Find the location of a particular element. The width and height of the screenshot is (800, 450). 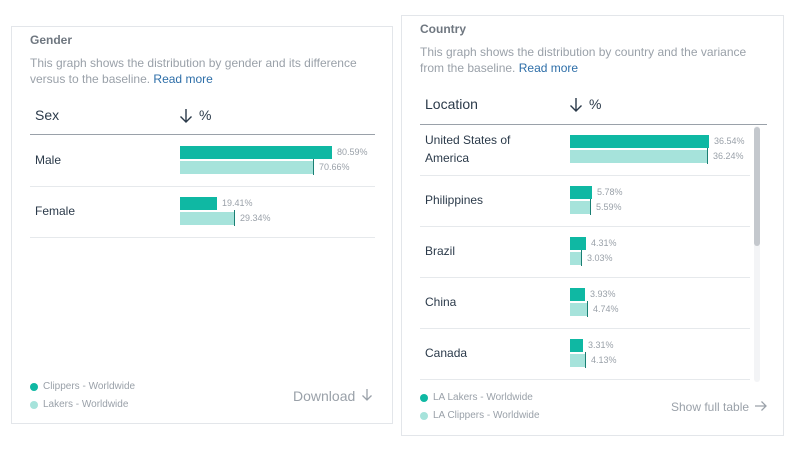

gender-value-label-series-a: 19.41% is located at coordinates (237, 203).